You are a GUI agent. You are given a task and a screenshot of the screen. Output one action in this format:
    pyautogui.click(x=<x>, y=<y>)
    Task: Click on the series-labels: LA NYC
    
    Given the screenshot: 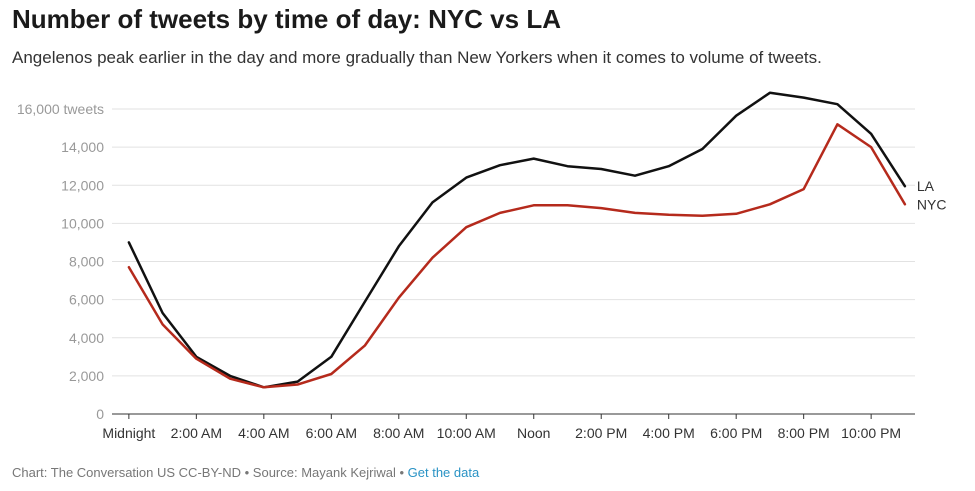 What is the action you would take?
    pyautogui.click(x=932, y=195)
    